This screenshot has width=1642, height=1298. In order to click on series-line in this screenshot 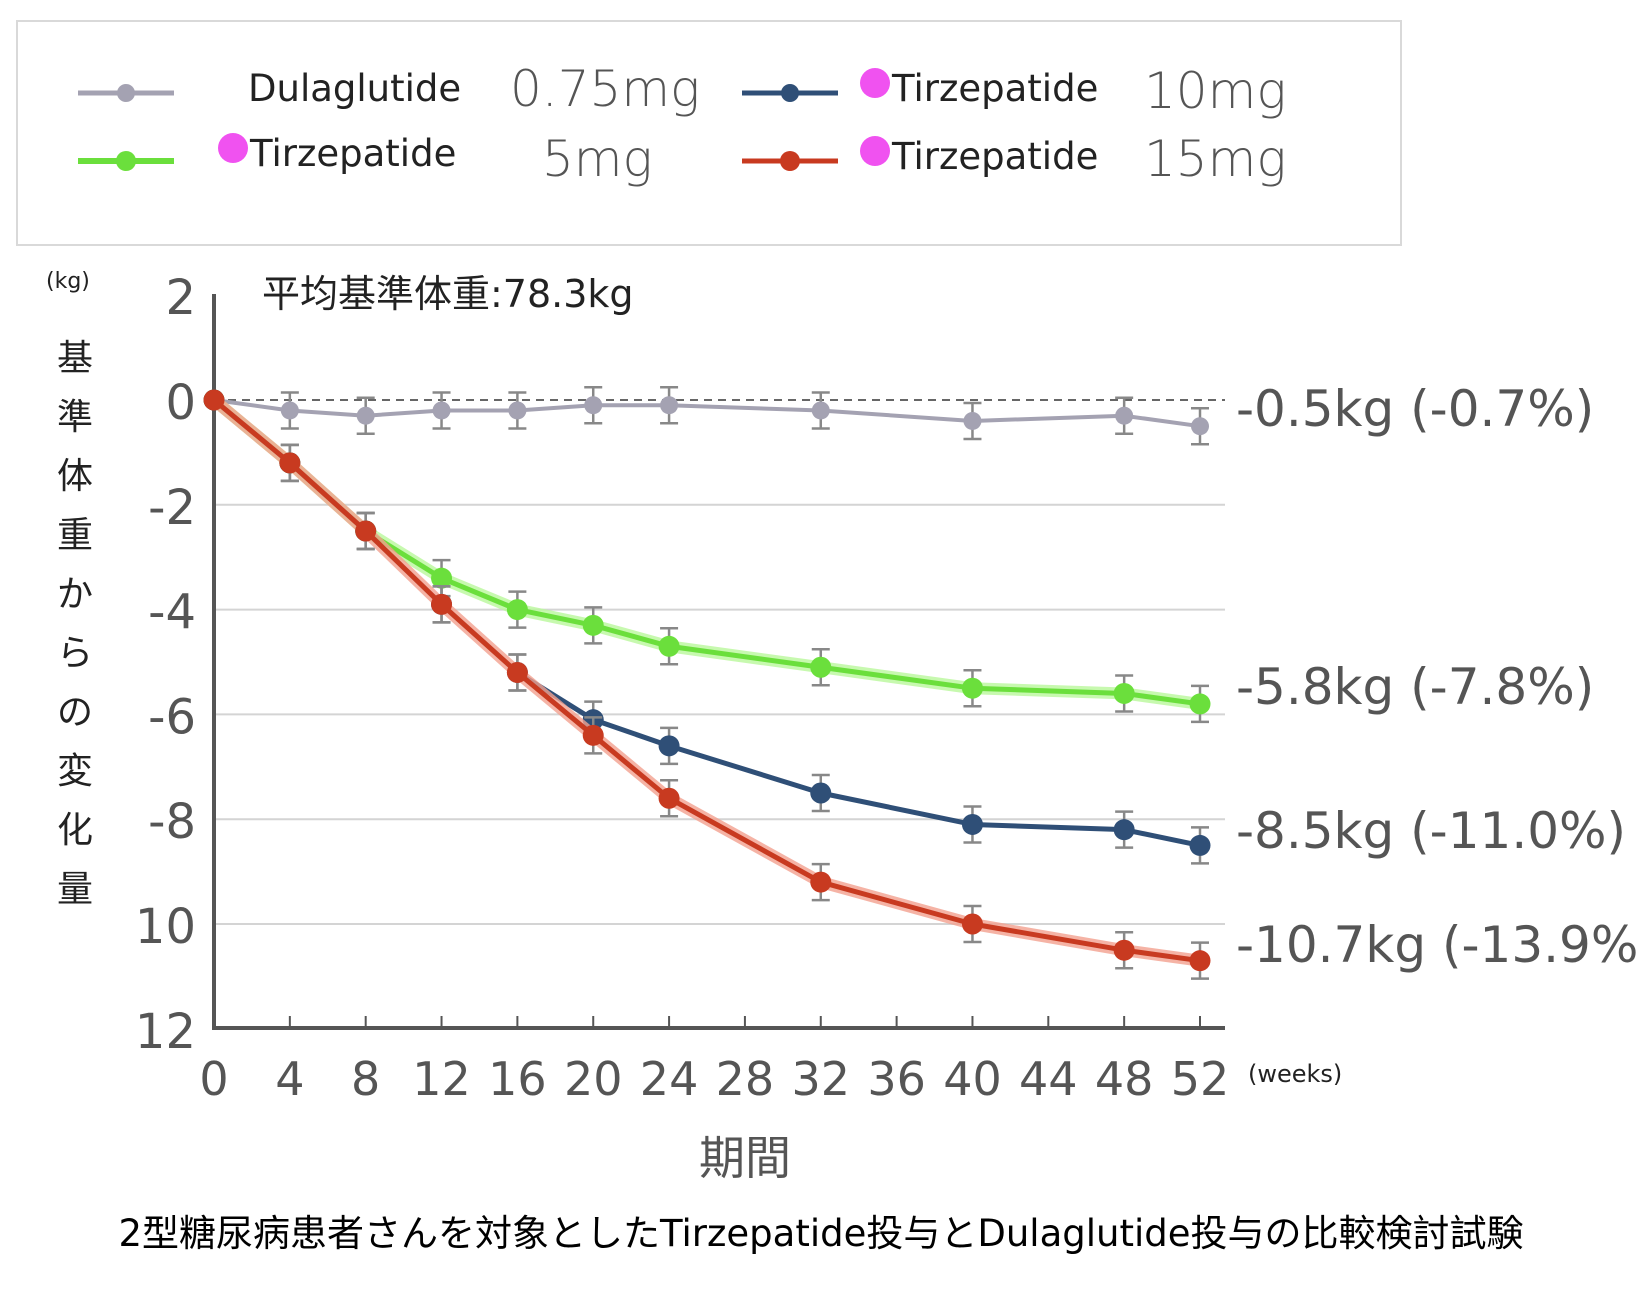, I will do `click(706, 552)`.